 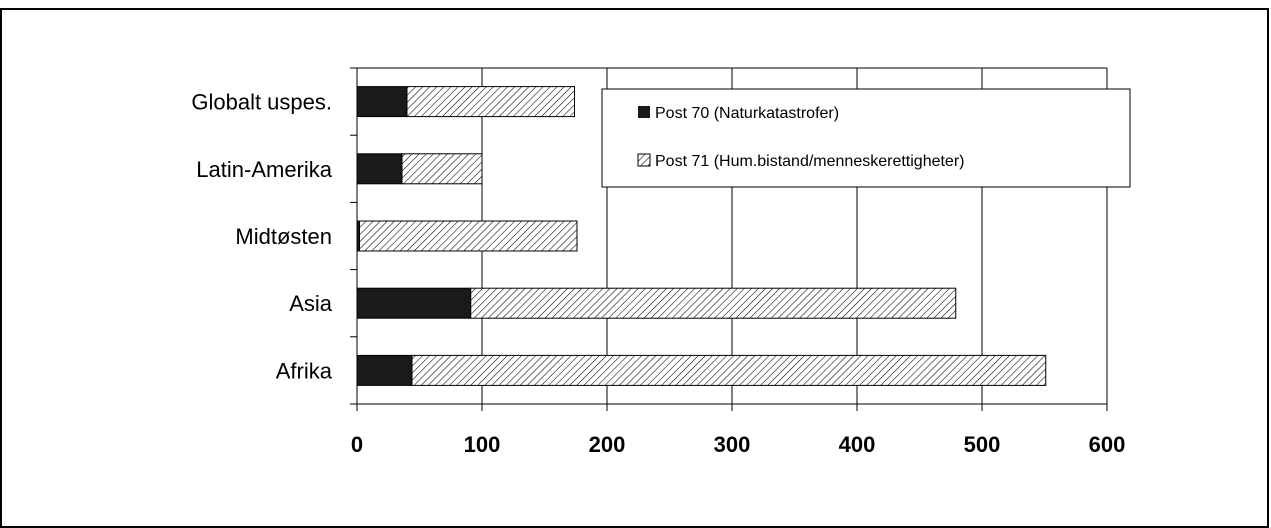 What do you see at coordinates (490, 102) in the screenshot?
I see `bar-globalt-uspes--series-1` at bounding box center [490, 102].